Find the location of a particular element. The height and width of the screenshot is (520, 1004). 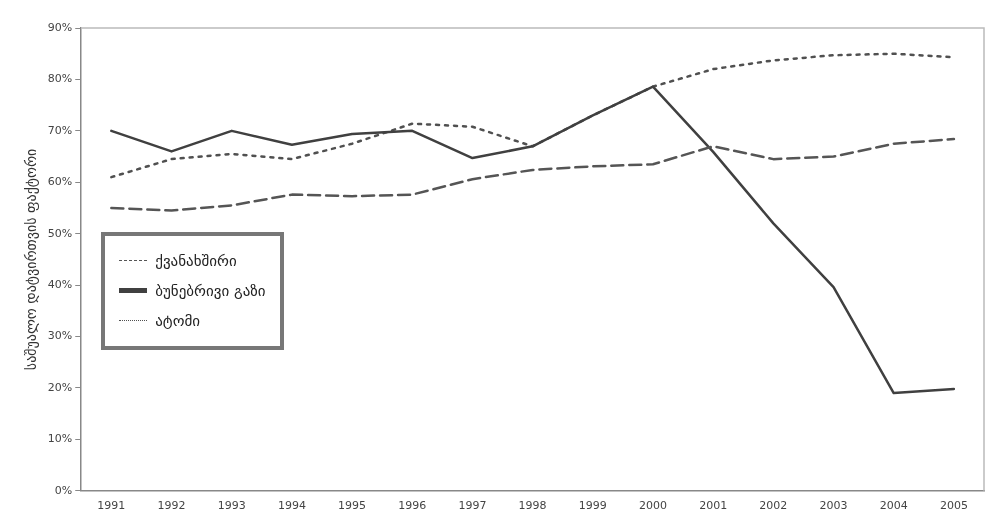

x-tick-label: 1995 is located at coordinates (352, 506).